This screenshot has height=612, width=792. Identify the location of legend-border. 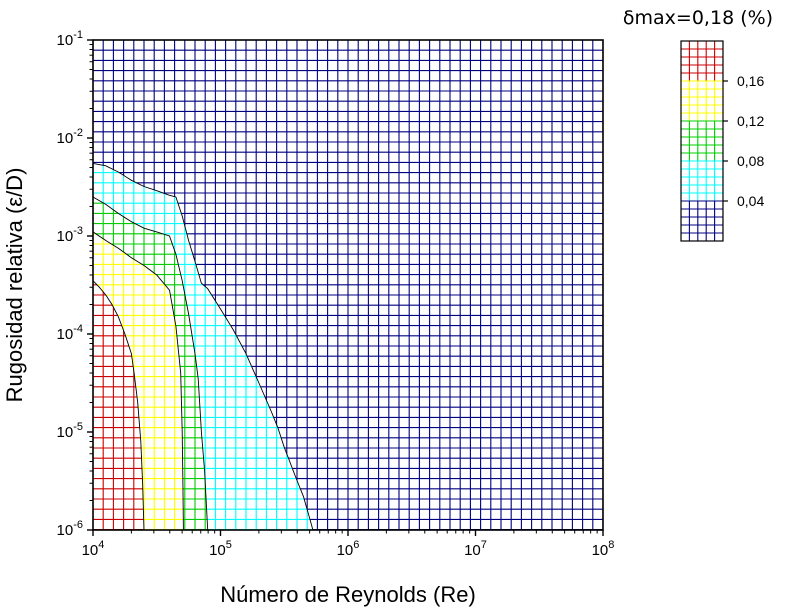
(702, 141).